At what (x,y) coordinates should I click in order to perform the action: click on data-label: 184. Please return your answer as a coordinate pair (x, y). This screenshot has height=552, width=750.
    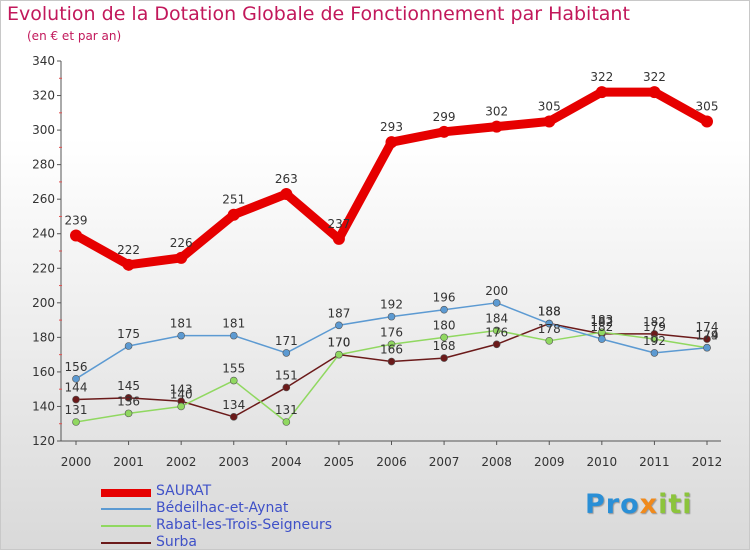
    Looking at the image, I should click on (496, 318).